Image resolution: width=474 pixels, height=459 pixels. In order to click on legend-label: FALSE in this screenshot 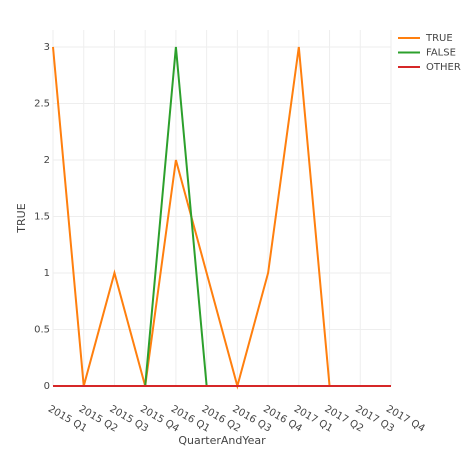, I will do `click(441, 53)`.